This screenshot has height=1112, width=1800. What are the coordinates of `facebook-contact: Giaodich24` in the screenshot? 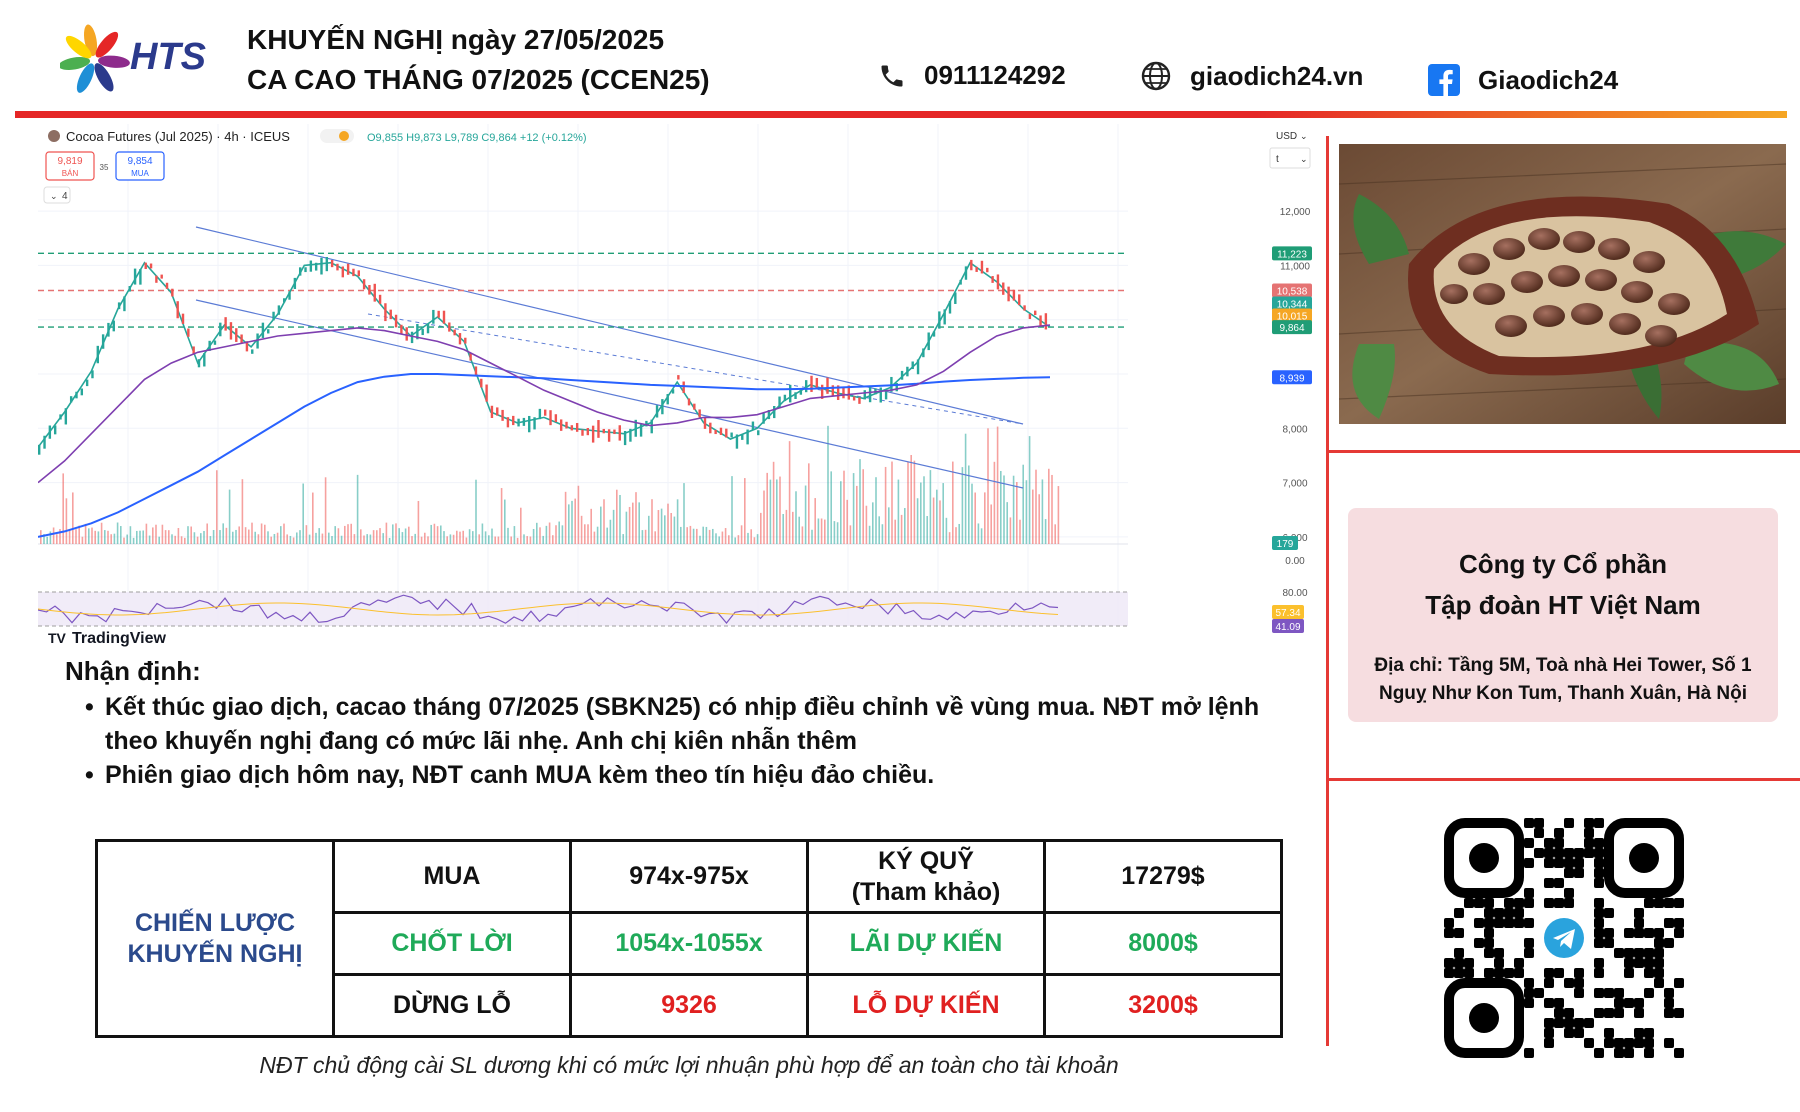 It's located at (1523, 80).